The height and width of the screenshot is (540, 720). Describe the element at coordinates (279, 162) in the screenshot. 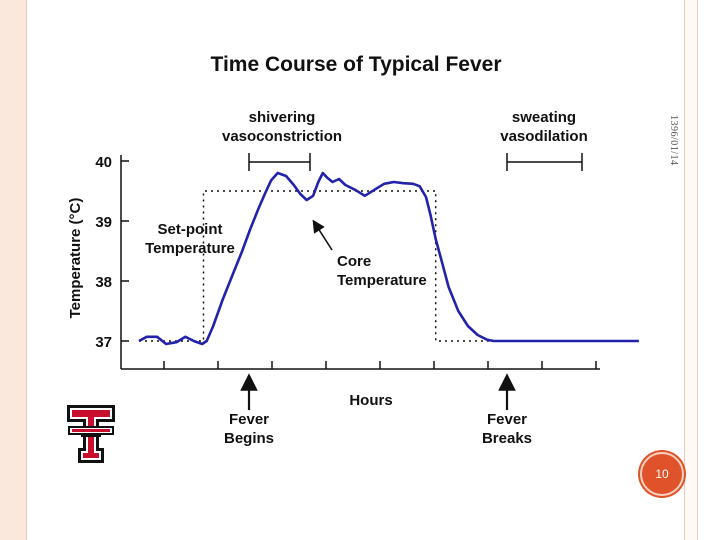

I see `shivering-bracket` at that location.